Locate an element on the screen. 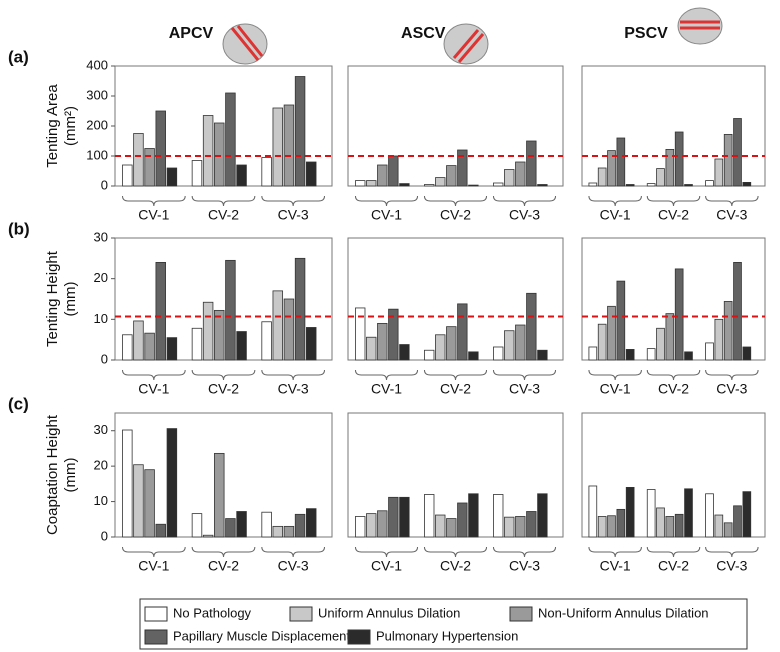 Image resolution: width=780 pixels, height=652 pixels. legend-label: Uniform Annulus Dilation is located at coordinates (389, 612).